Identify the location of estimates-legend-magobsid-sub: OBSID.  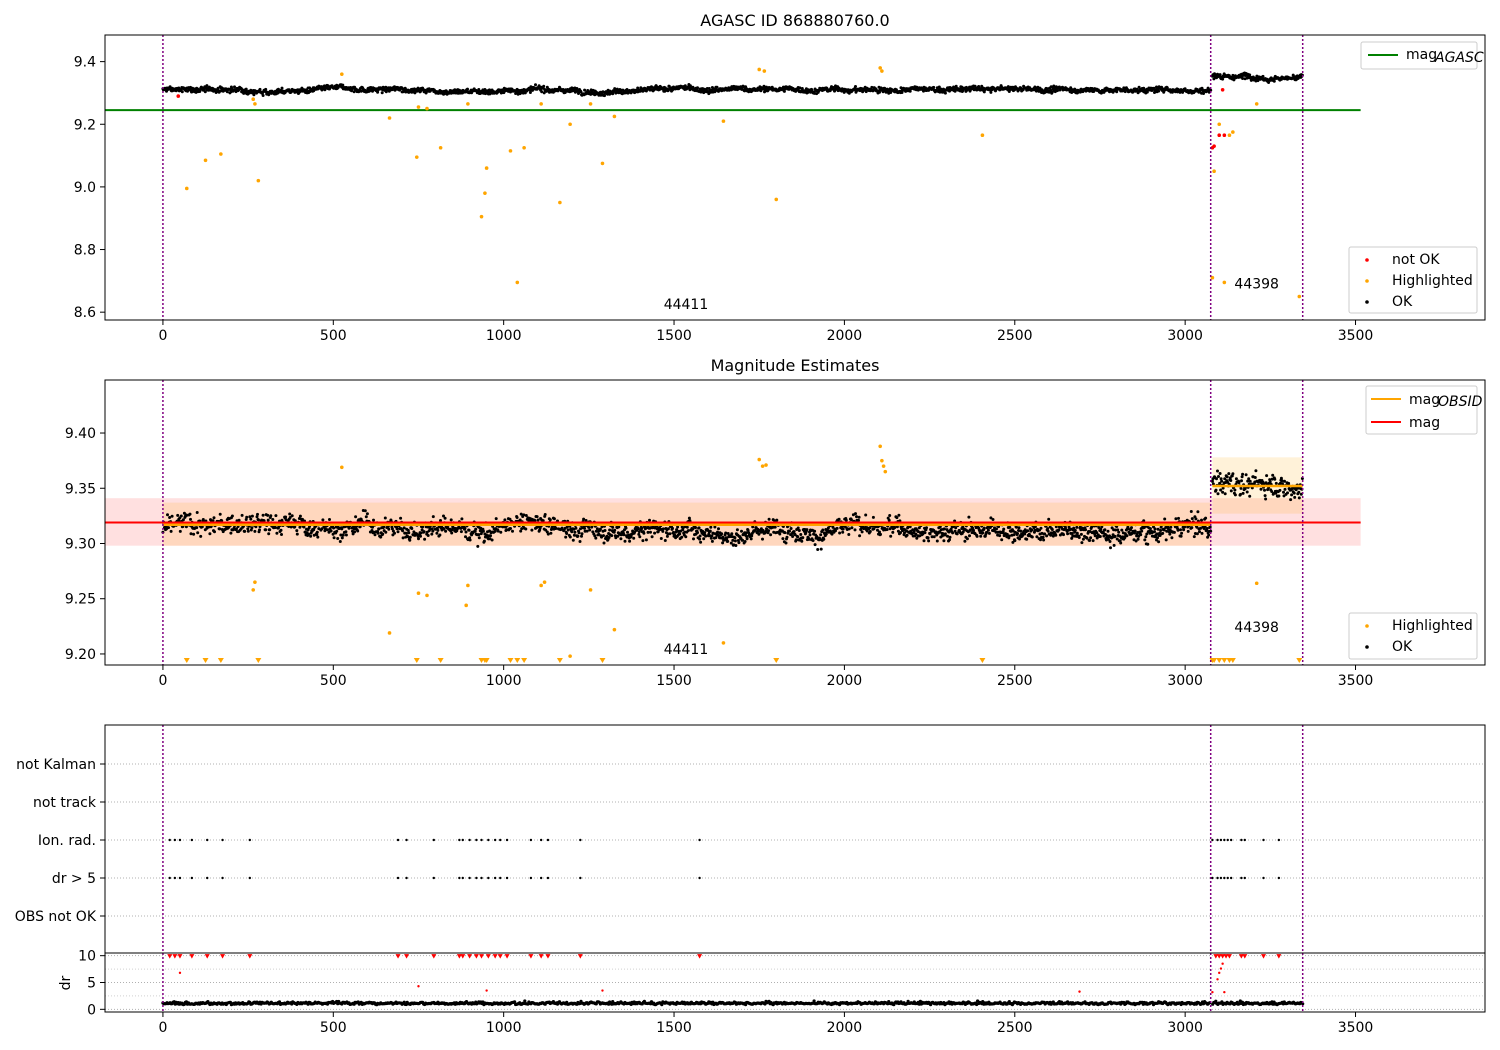
(1460, 402).